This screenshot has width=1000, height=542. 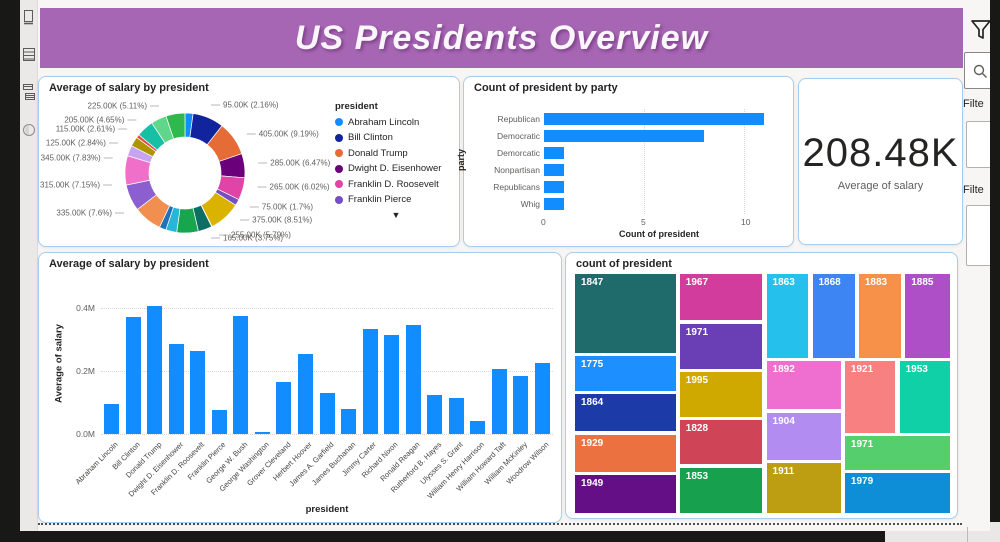 What do you see at coordinates (625, 313) in the screenshot?
I see `treemap-tile-1847: 1847` at bounding box center [625, 313].